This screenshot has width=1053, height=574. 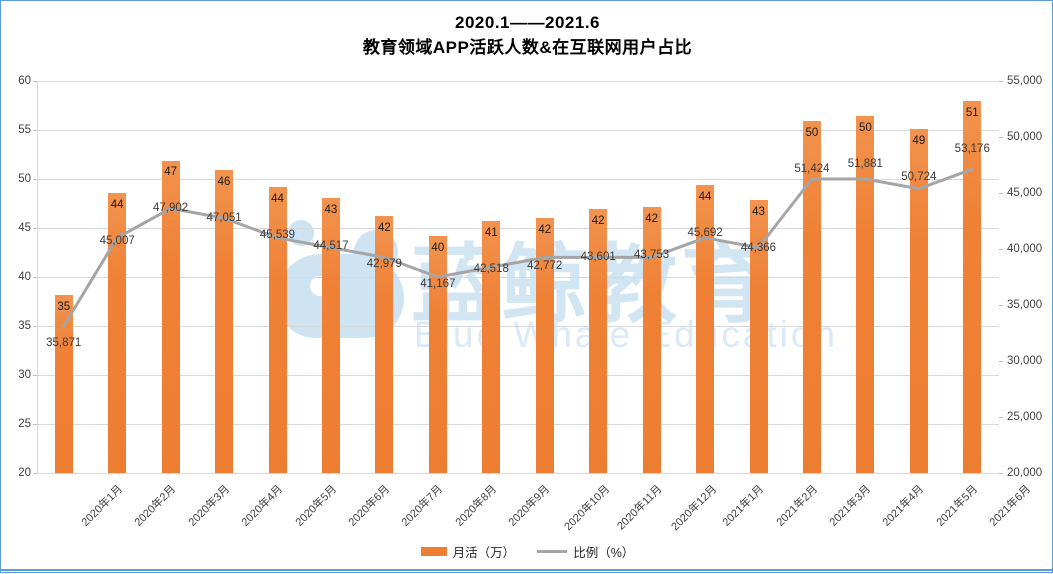 I want to click on bar-value-label: 42,772, so click(x=545, y=265).